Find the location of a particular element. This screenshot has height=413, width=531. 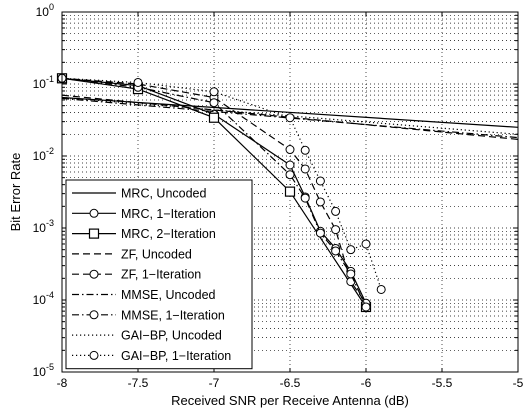

x-tick-label: -8 is located at coordinates (62, 383).